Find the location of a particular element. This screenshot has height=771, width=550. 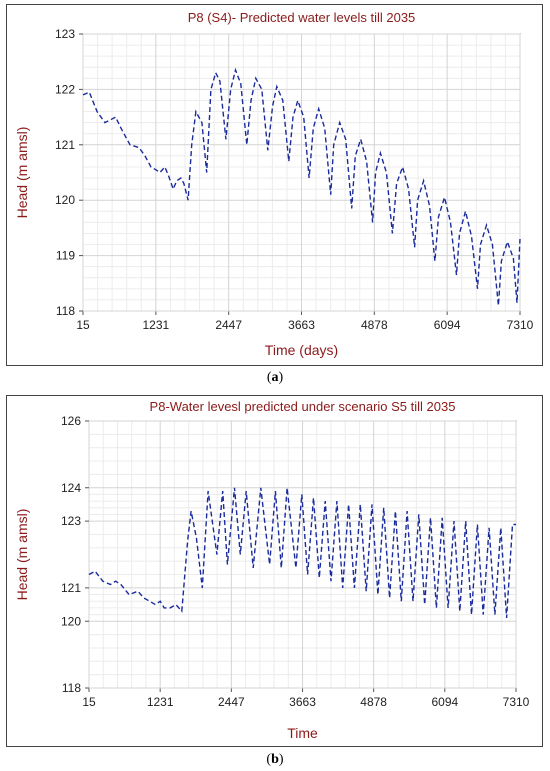

chart-a-y-tick-label: 121 is located at coordinates (65, 145).